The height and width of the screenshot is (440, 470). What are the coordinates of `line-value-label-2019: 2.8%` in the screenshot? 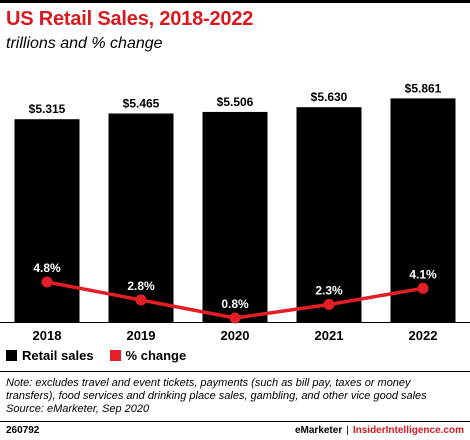 It's located at (141, 286).